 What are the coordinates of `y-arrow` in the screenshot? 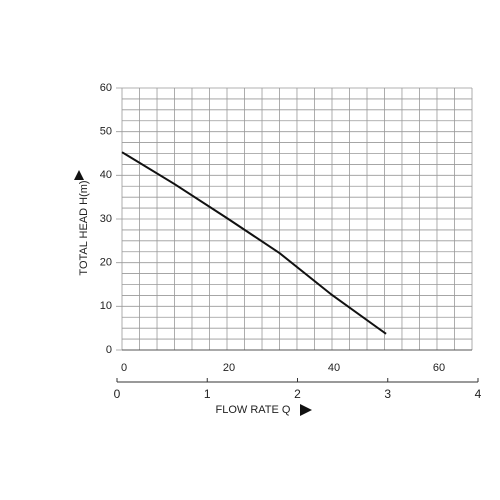 It's located at (79, 175).